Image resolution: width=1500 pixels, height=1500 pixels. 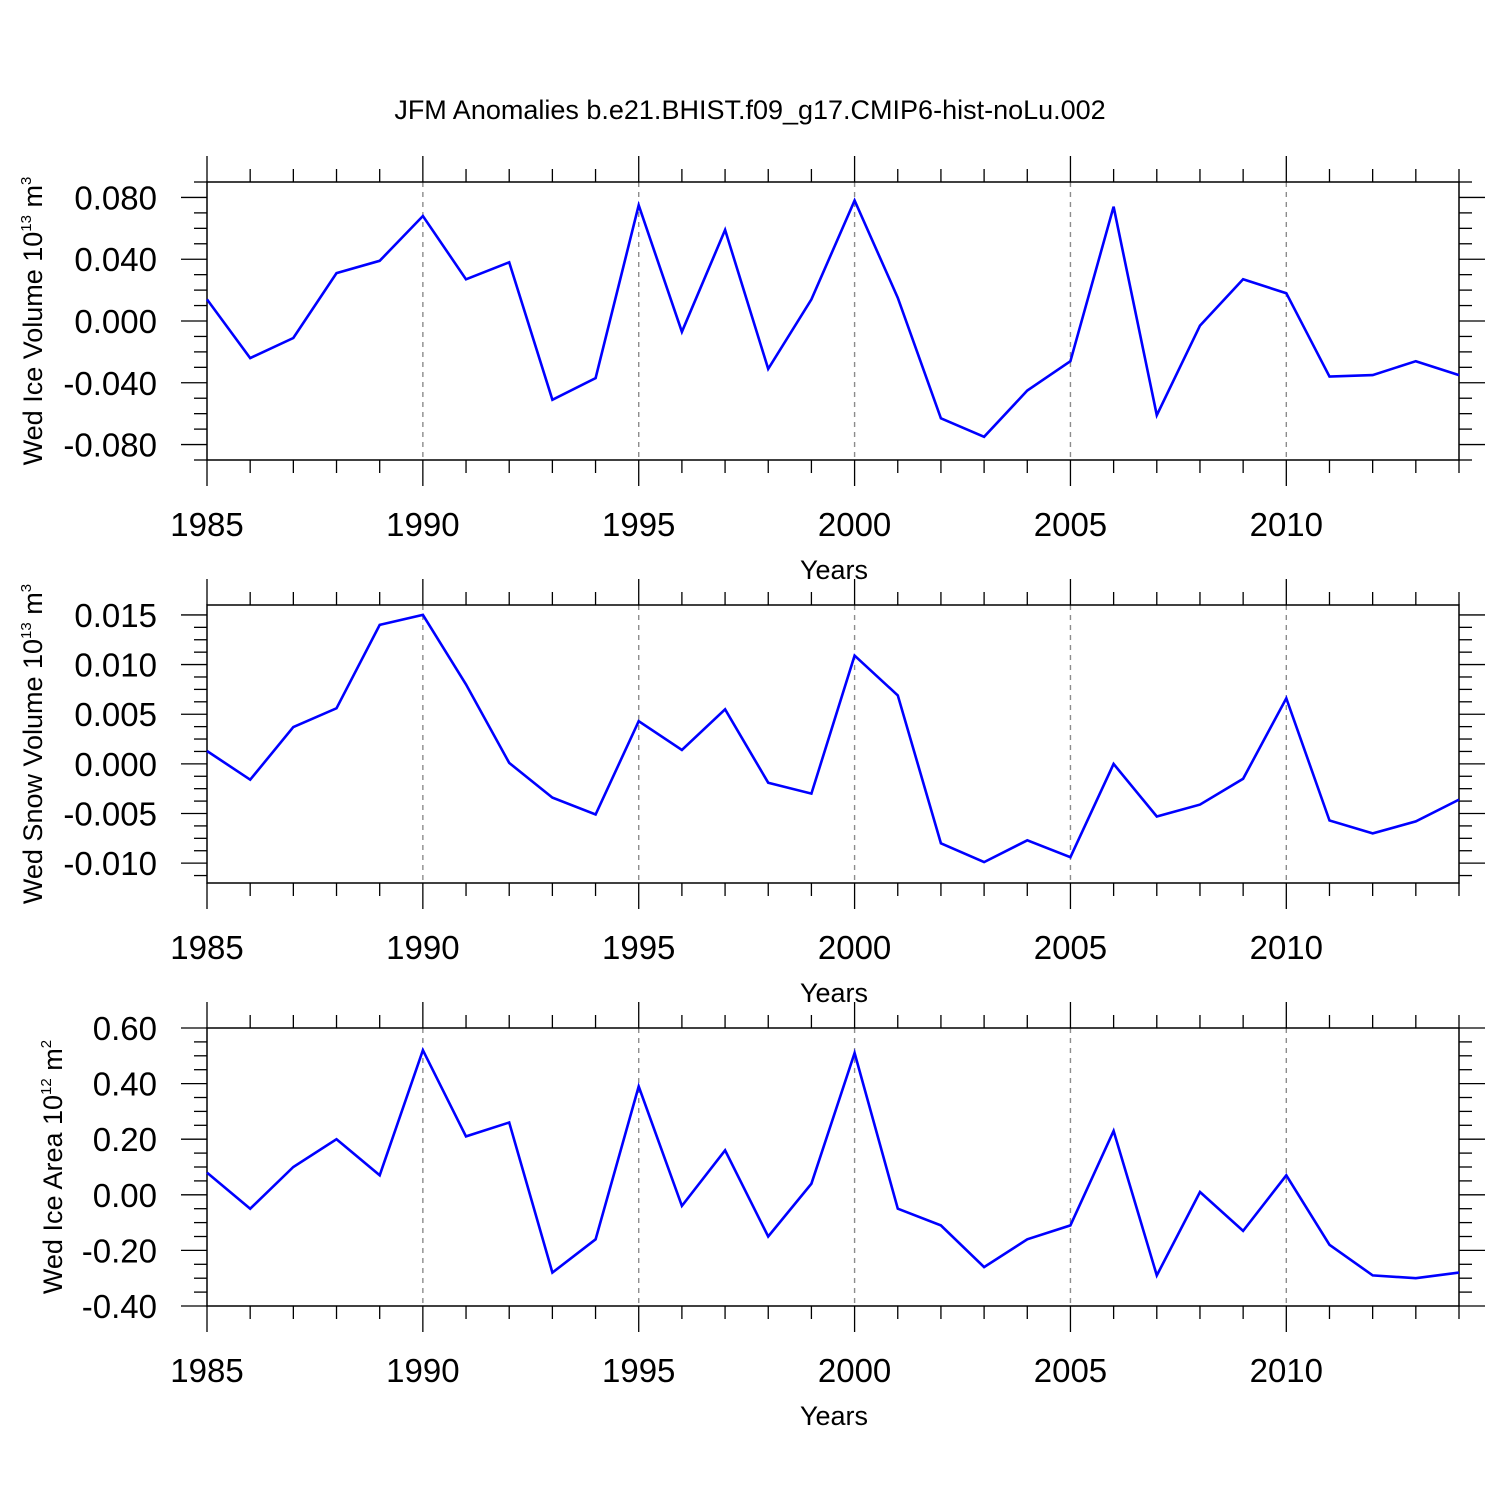 What do you see at coordinates (834, 1416) in the screenshot?
I see `panel-3-xlabel: Years` at bounding box center [834, 1416].